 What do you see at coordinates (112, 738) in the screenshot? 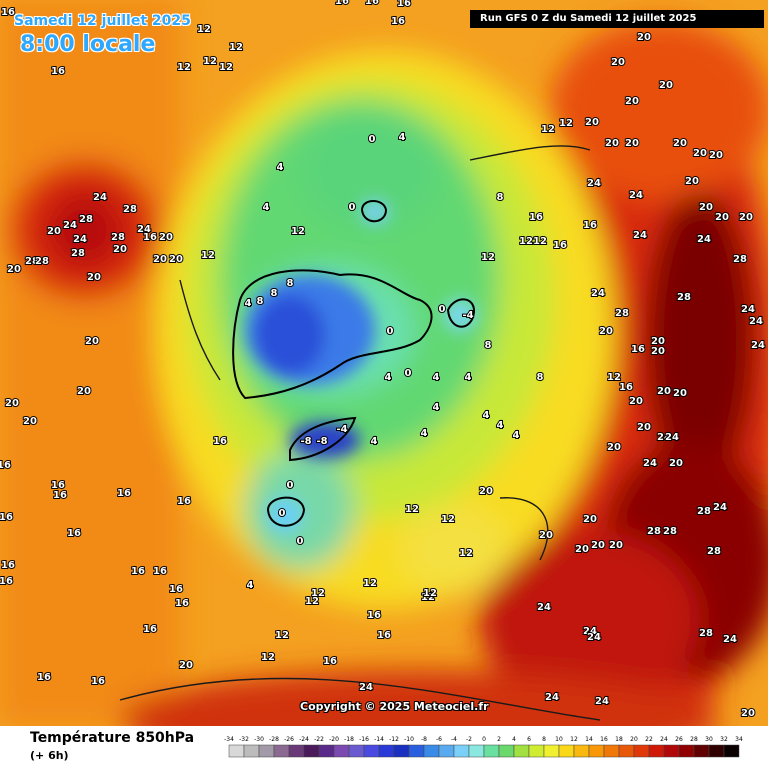
I see `parameter-title: Température 850hPa` at bounding box center [112, 738].